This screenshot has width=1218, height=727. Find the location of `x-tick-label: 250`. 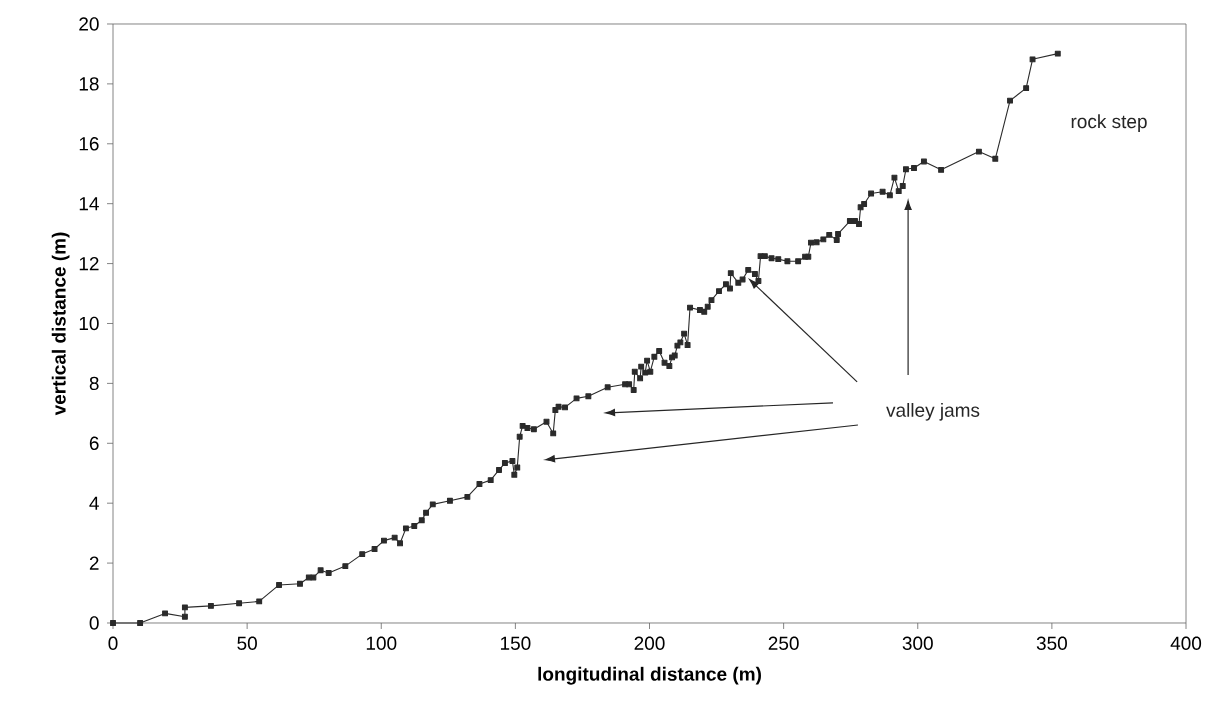

x-tick-label: 250 is located at coordinates (783, 643).